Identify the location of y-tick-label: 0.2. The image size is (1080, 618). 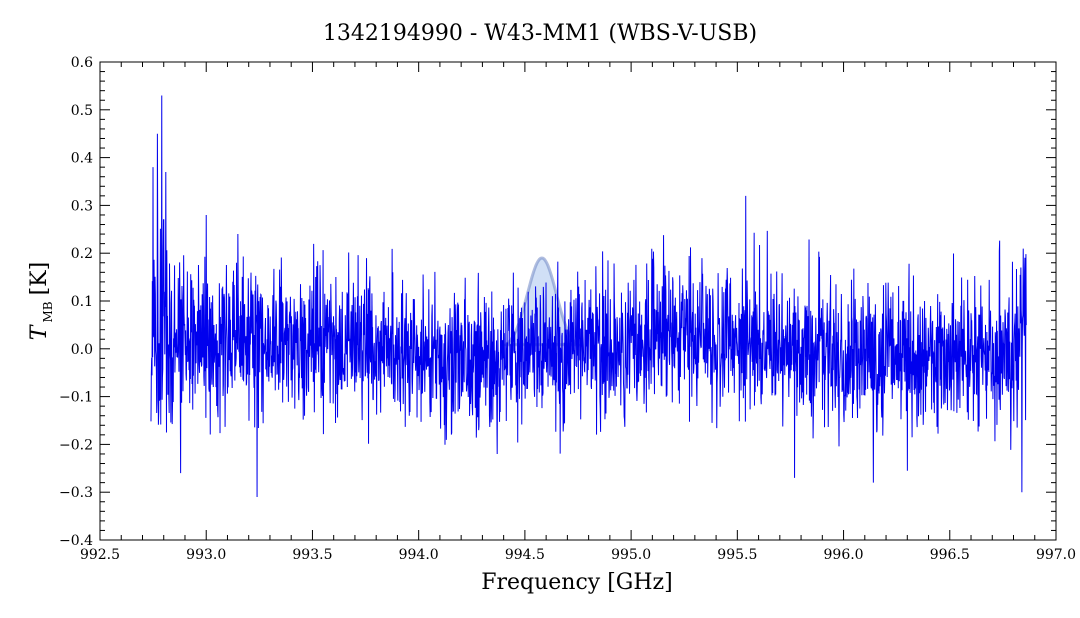
(82, 254).